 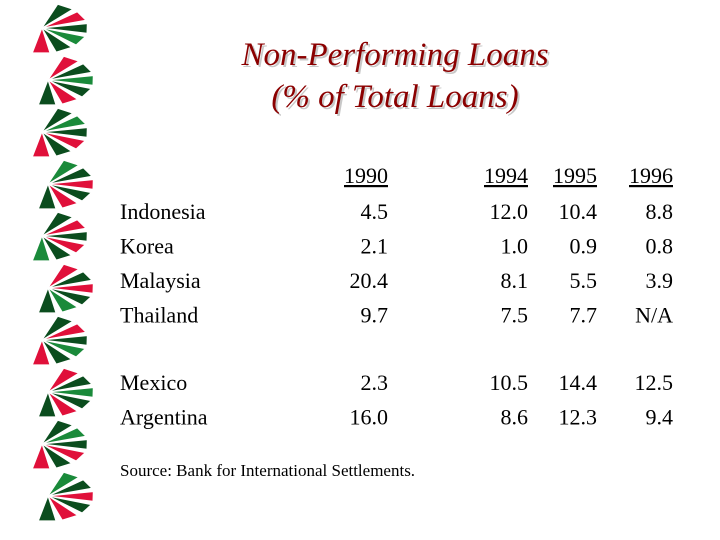 What do you see at coordinates (660, 280) in the screenshot?
I see `cell: 3.9` at bounding box center [660, 280].